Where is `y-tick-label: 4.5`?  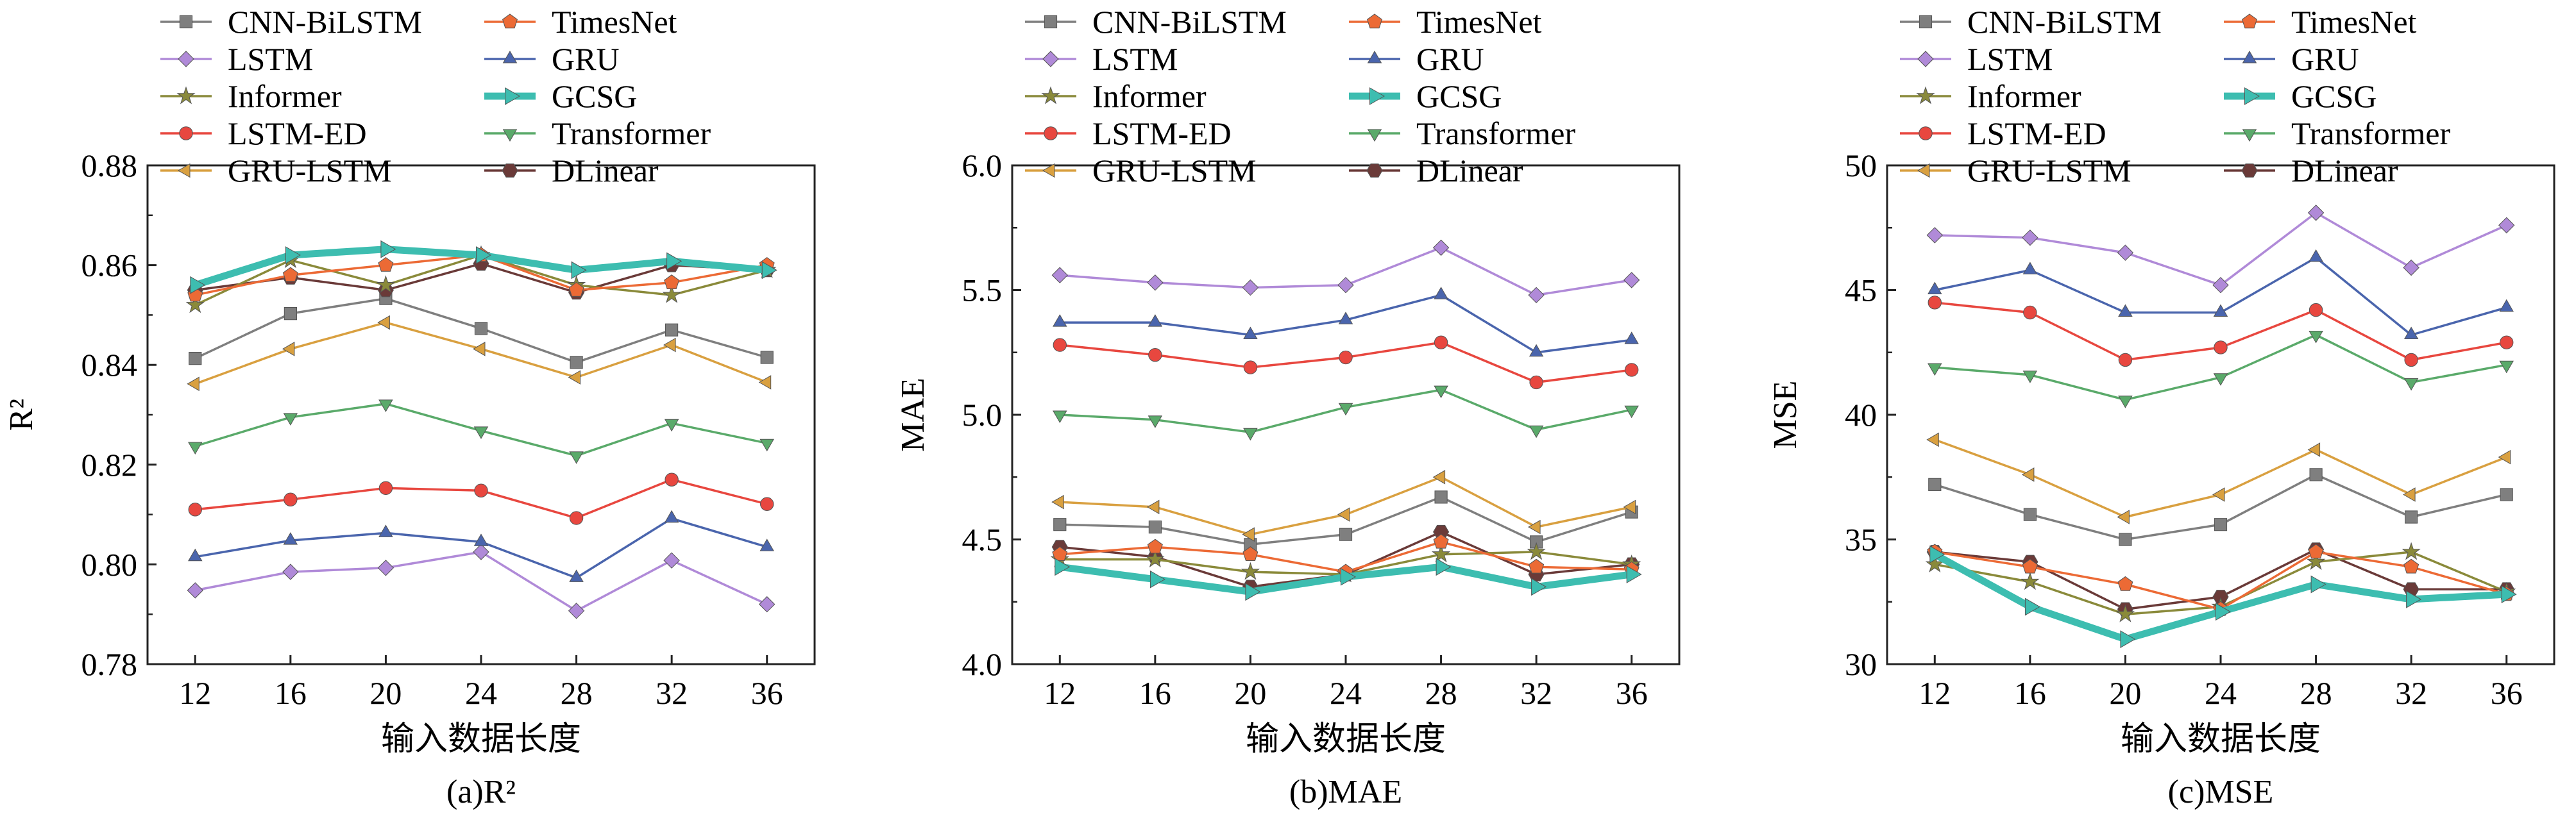 y-tick-label: 4.5 is located at coordinates (982, 540).